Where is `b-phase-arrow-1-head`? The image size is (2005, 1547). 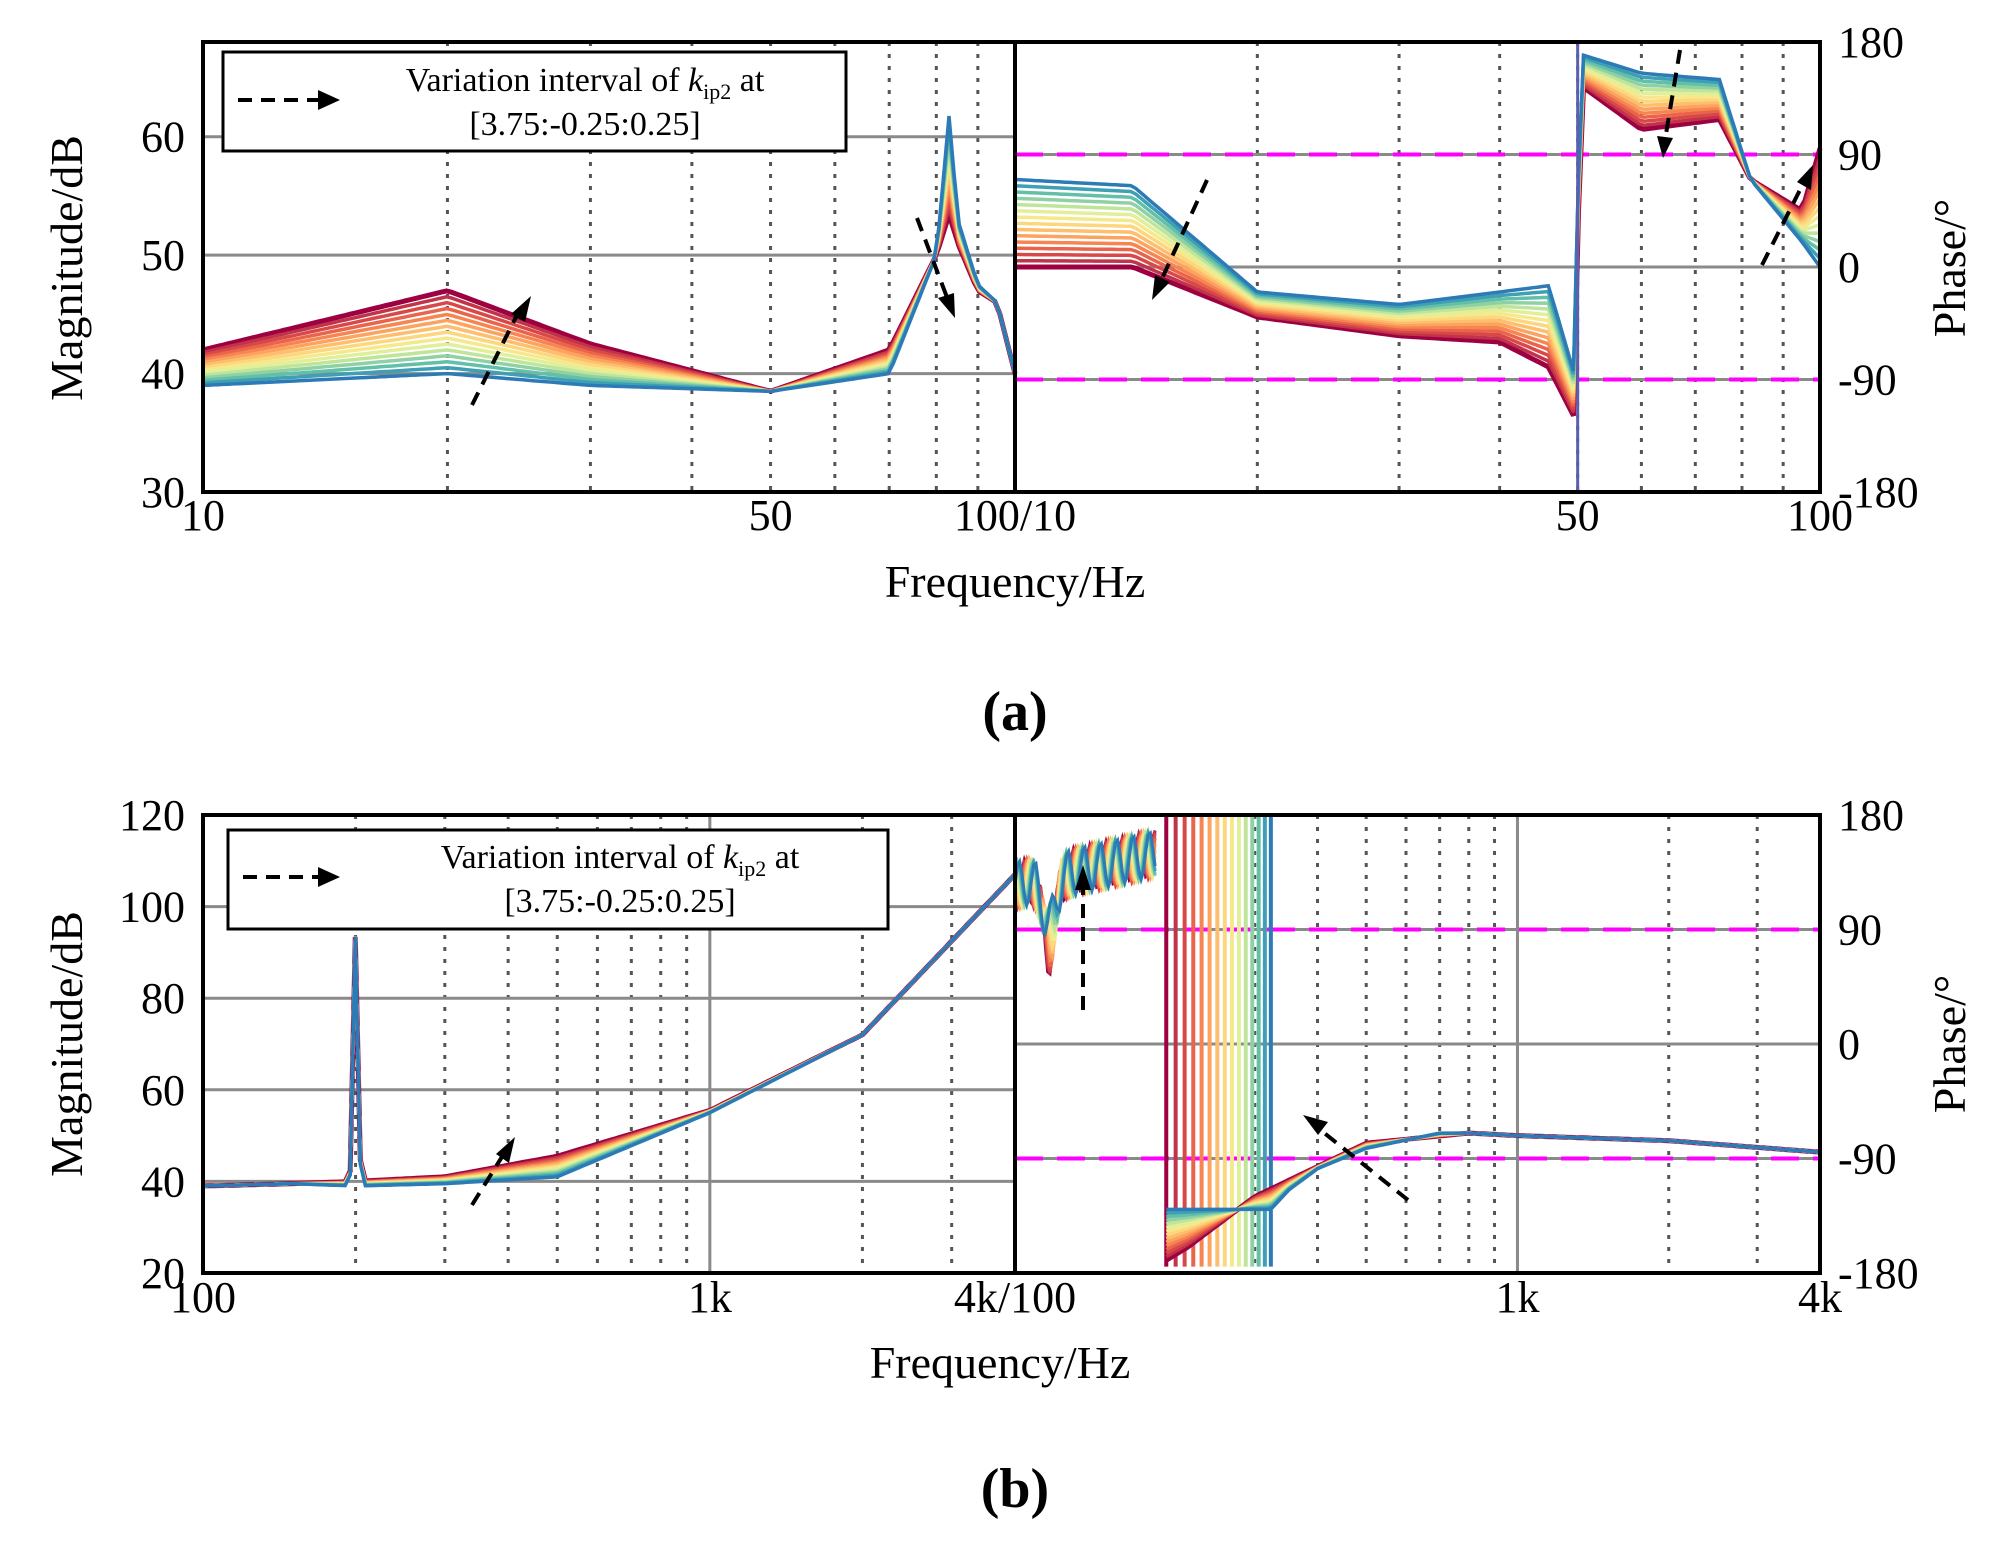 b-phase-arrow-1-head is located at coordinates (1083, 877).